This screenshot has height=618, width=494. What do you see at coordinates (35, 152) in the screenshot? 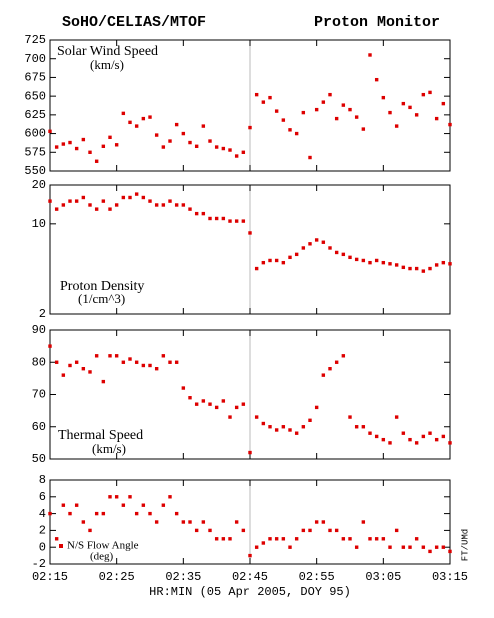
I see `y-tick-label: 575` at bounding box center [35, 152].